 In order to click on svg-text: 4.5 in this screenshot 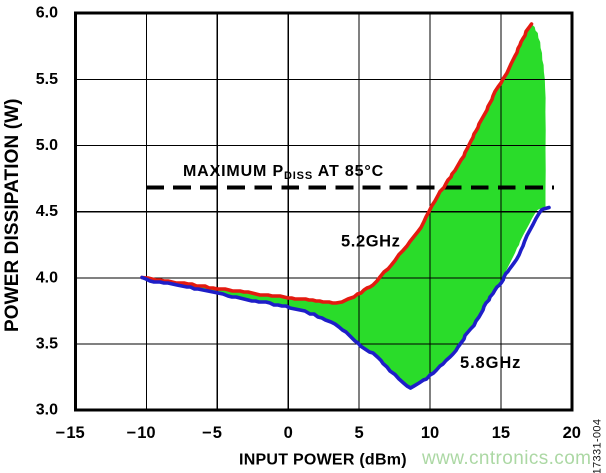, I will do `click(47, 211)`.